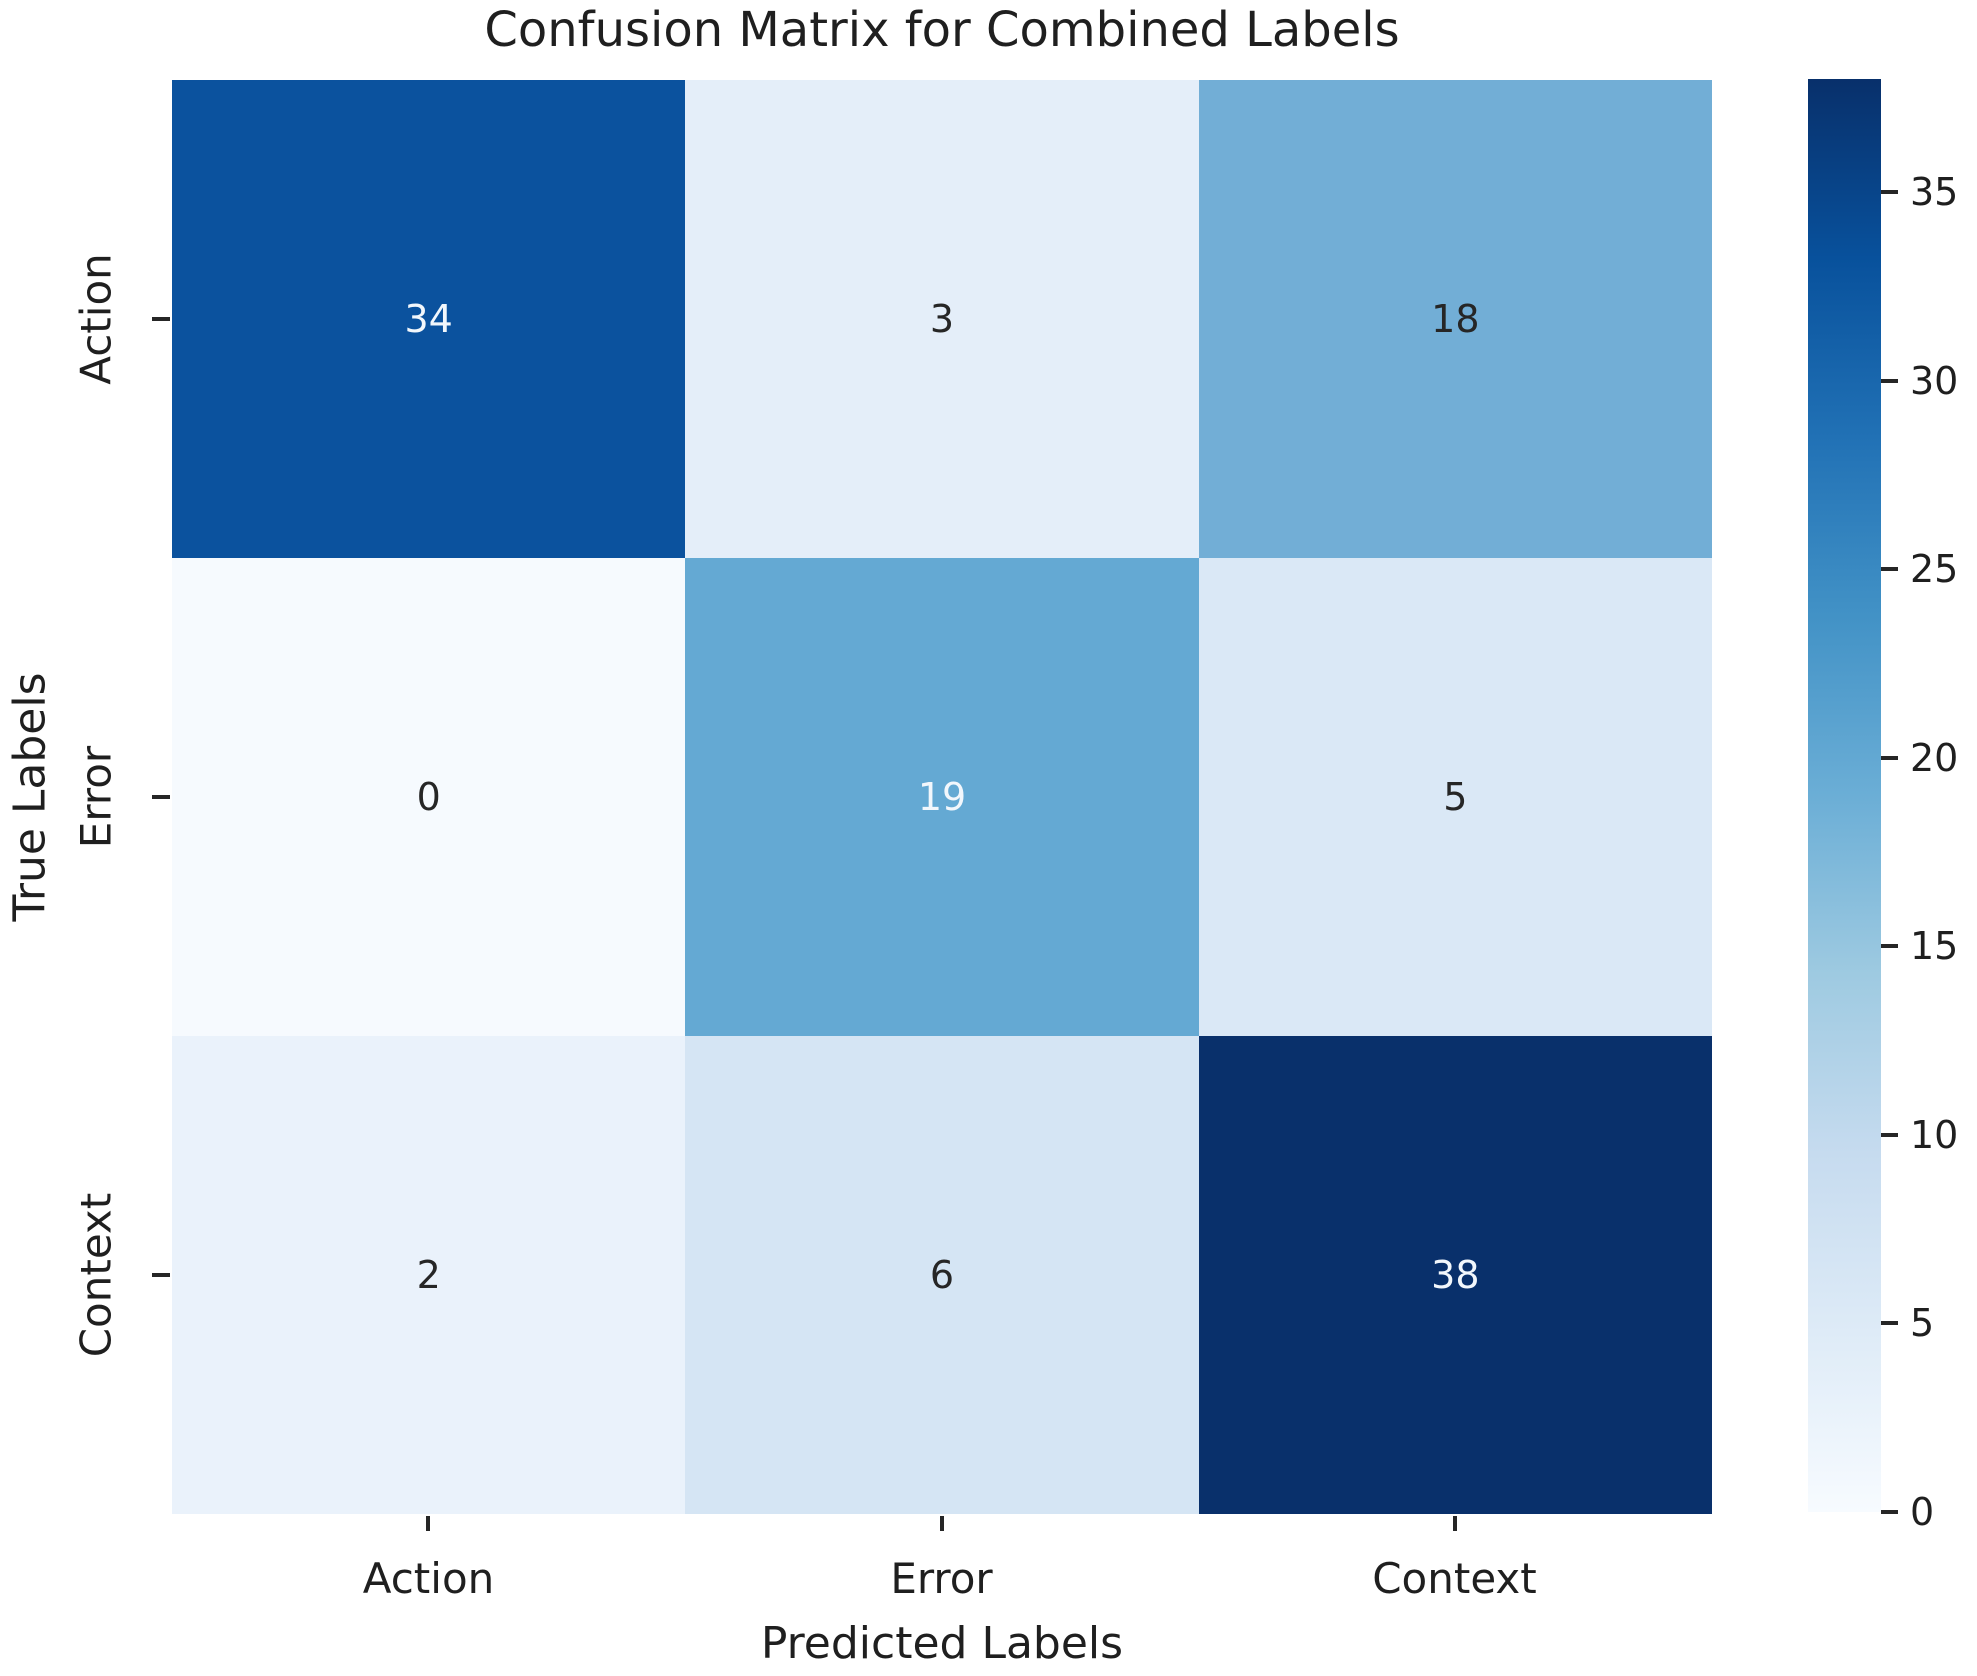 The image size is (1977, 1676). Describe the element at coordinates (1934, 192) in the screenshot. I see `colorbar-tick-label: 35` at that location.